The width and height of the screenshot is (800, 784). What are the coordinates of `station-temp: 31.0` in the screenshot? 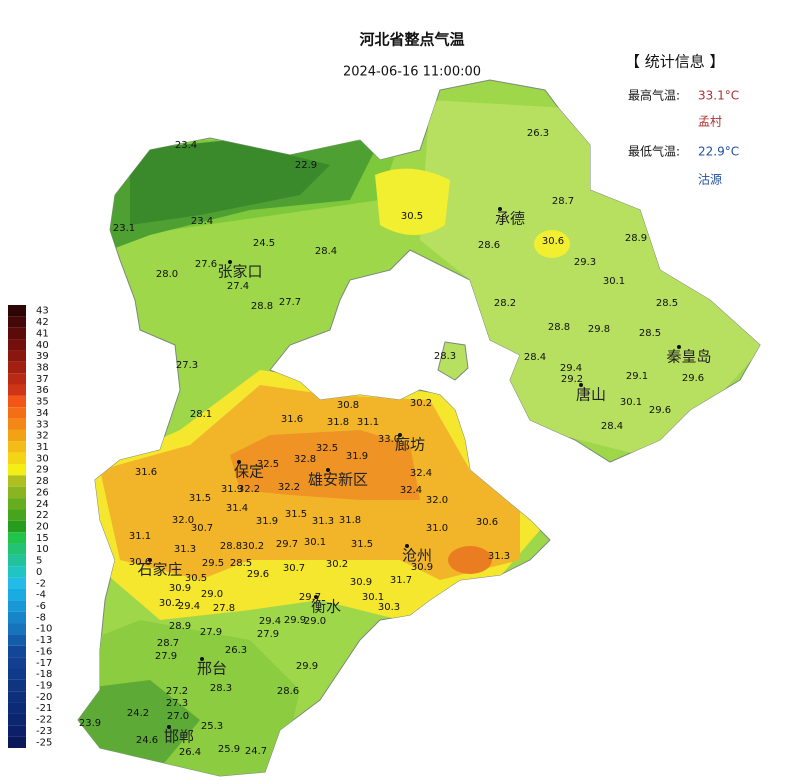 It's located at (437, 528).